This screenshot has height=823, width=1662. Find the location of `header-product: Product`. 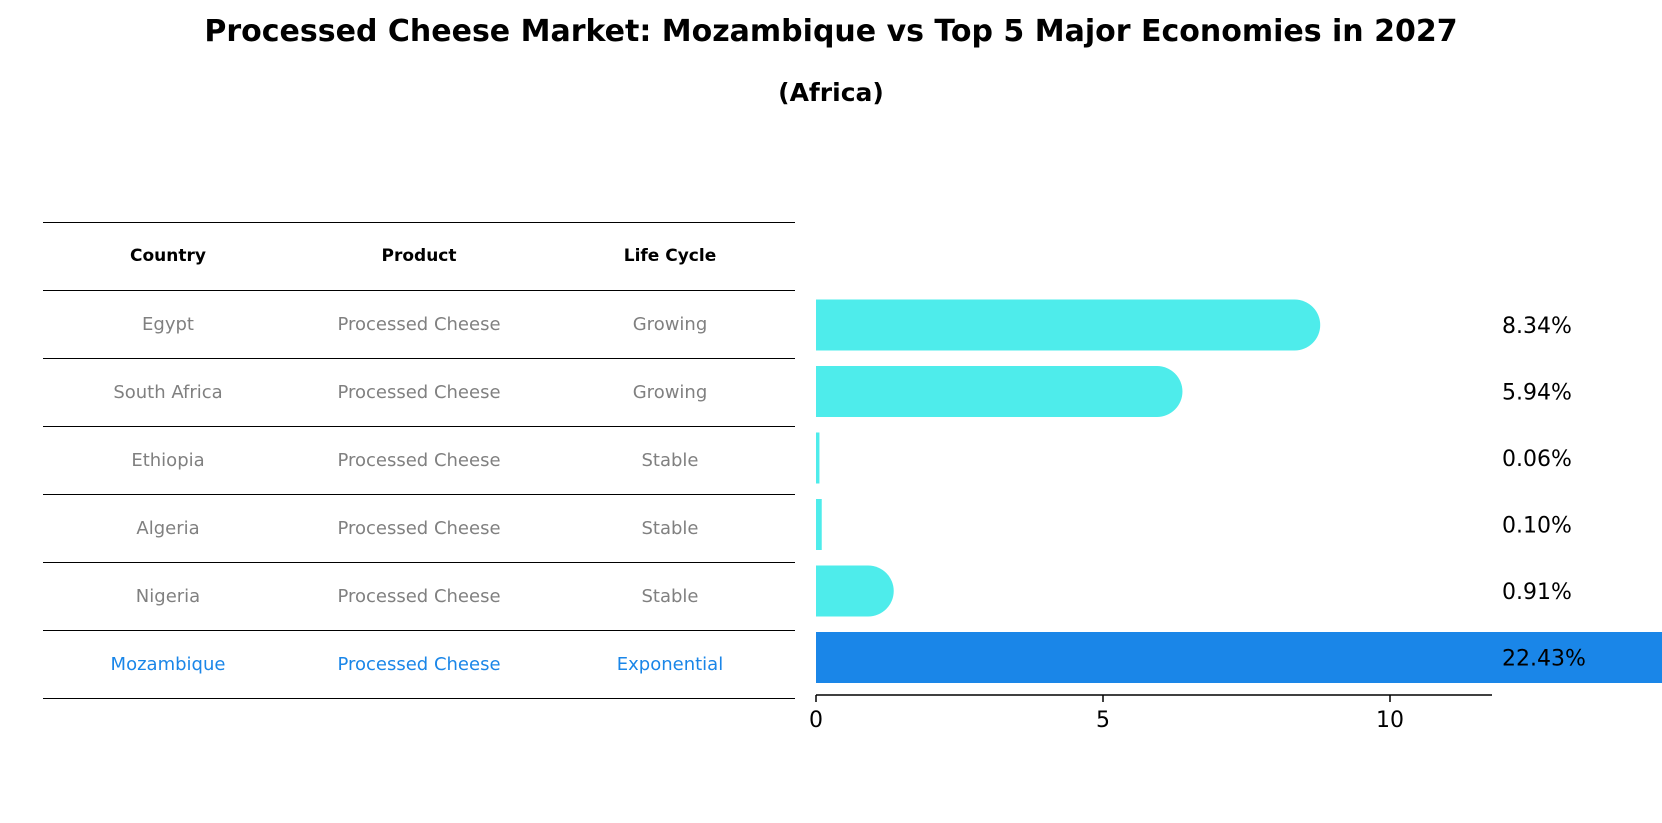

header-product: Product is located at coordinates (419, 256).